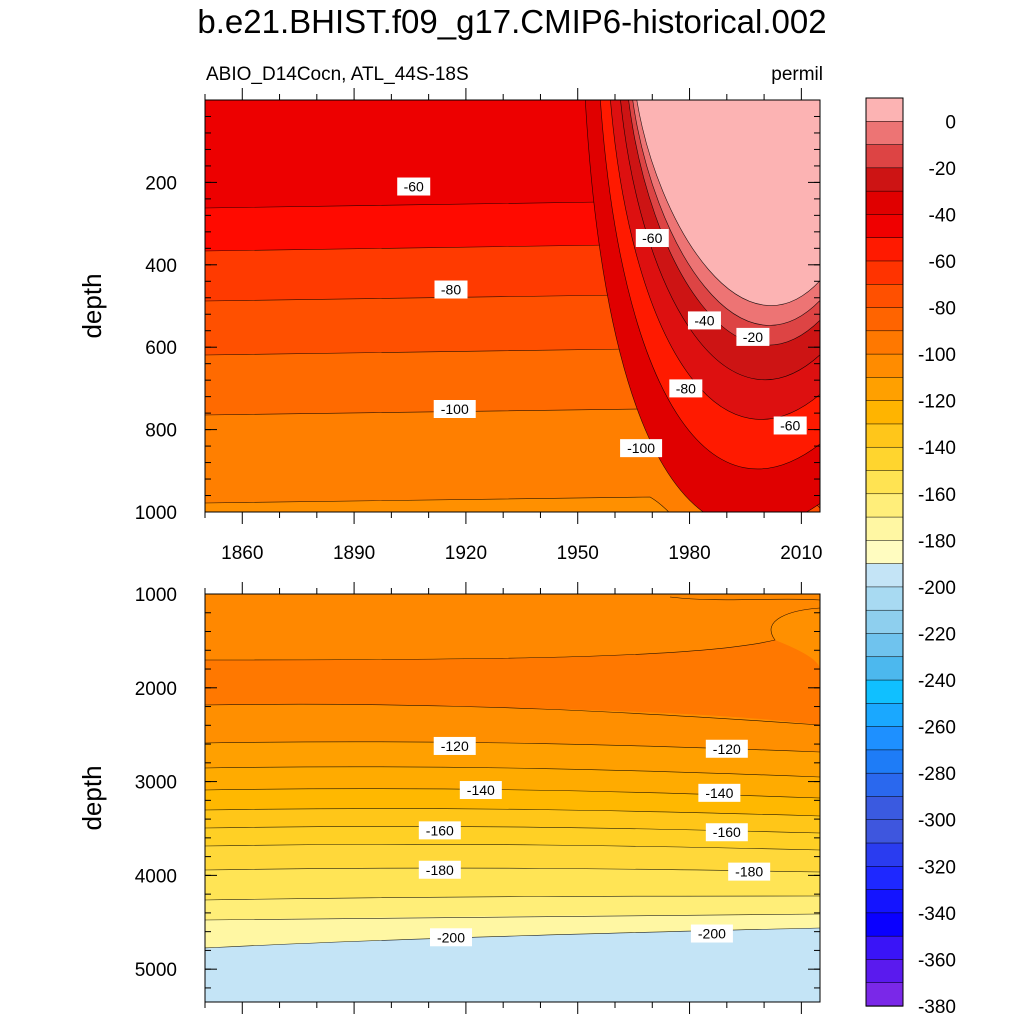 Image resolution: width=1024 pixels, height=1024 pixels. What do you see at coordinates (937, 681) in the screenshot?
I see `colorbar-label: -240` at bounding box center [937, 681].